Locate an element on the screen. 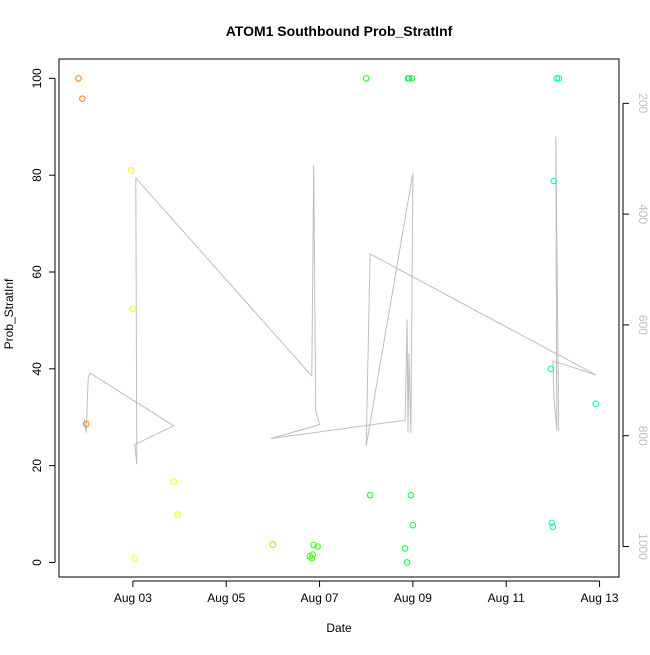 Image resolution: width=650 pixels, height=655 pixels. x-axis-label: Date is located at coordinates (339, 628).